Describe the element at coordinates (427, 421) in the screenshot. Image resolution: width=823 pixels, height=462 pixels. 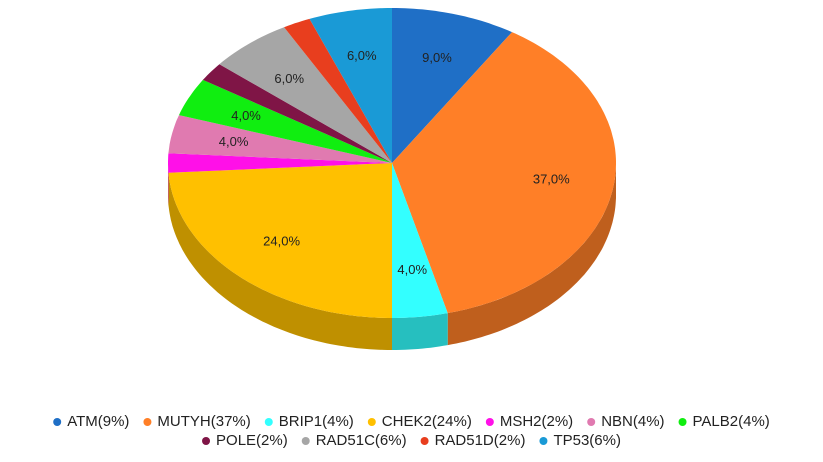
I see `legend-label: CHEK2(24%)` at that location.